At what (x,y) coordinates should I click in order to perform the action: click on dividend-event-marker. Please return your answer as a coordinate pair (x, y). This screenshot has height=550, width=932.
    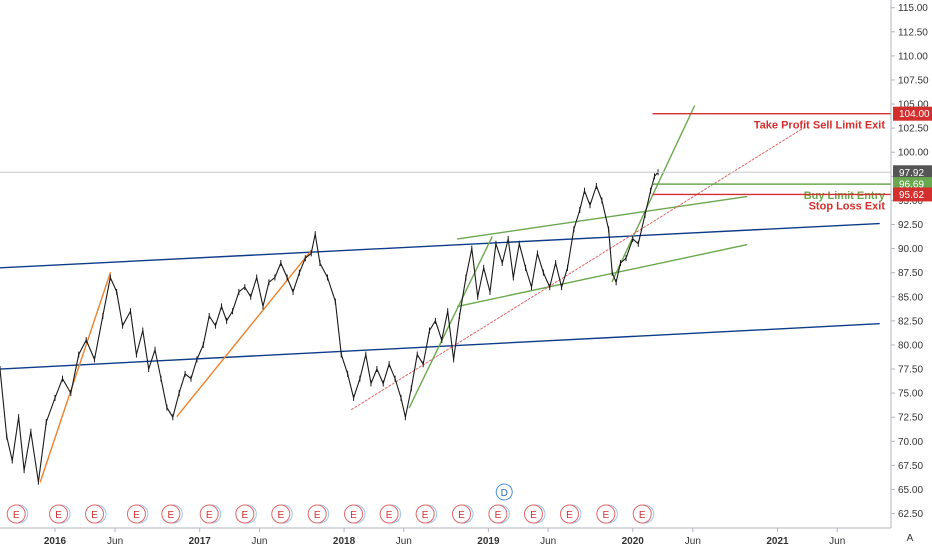
    Looking at the image, I should click on (504, 492).